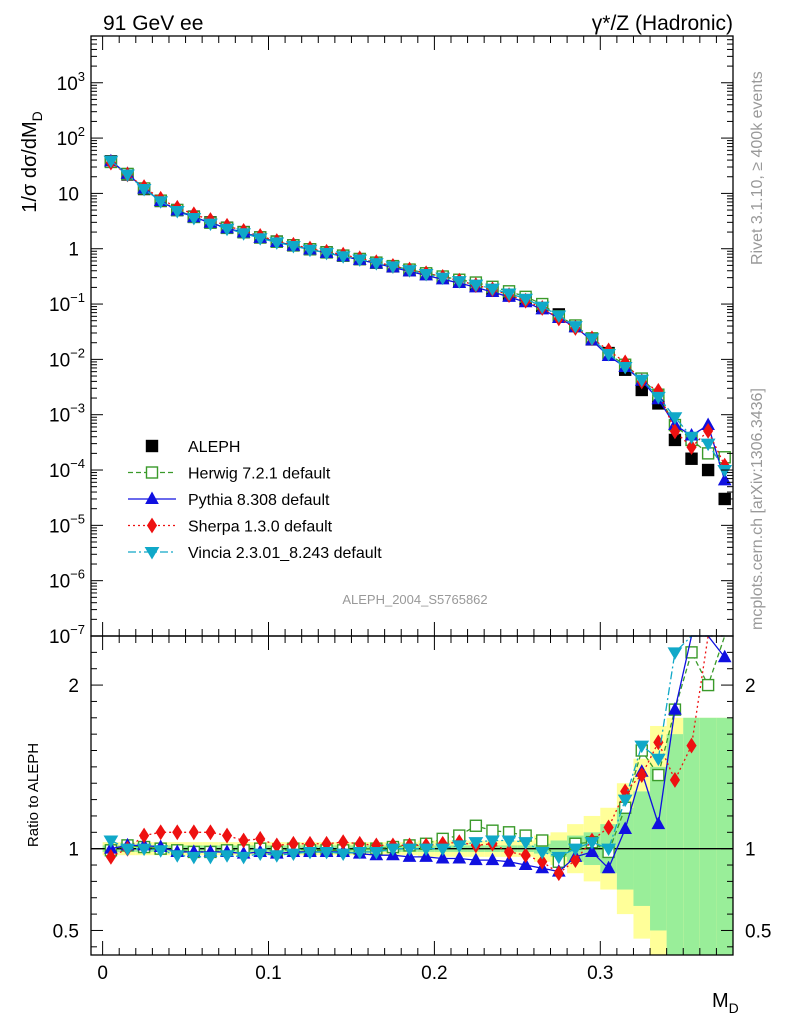  Describe the element at coordinates (67, 469) in the screenshot. I see `main-y-tick-label: 10⁻⁴` at that location.